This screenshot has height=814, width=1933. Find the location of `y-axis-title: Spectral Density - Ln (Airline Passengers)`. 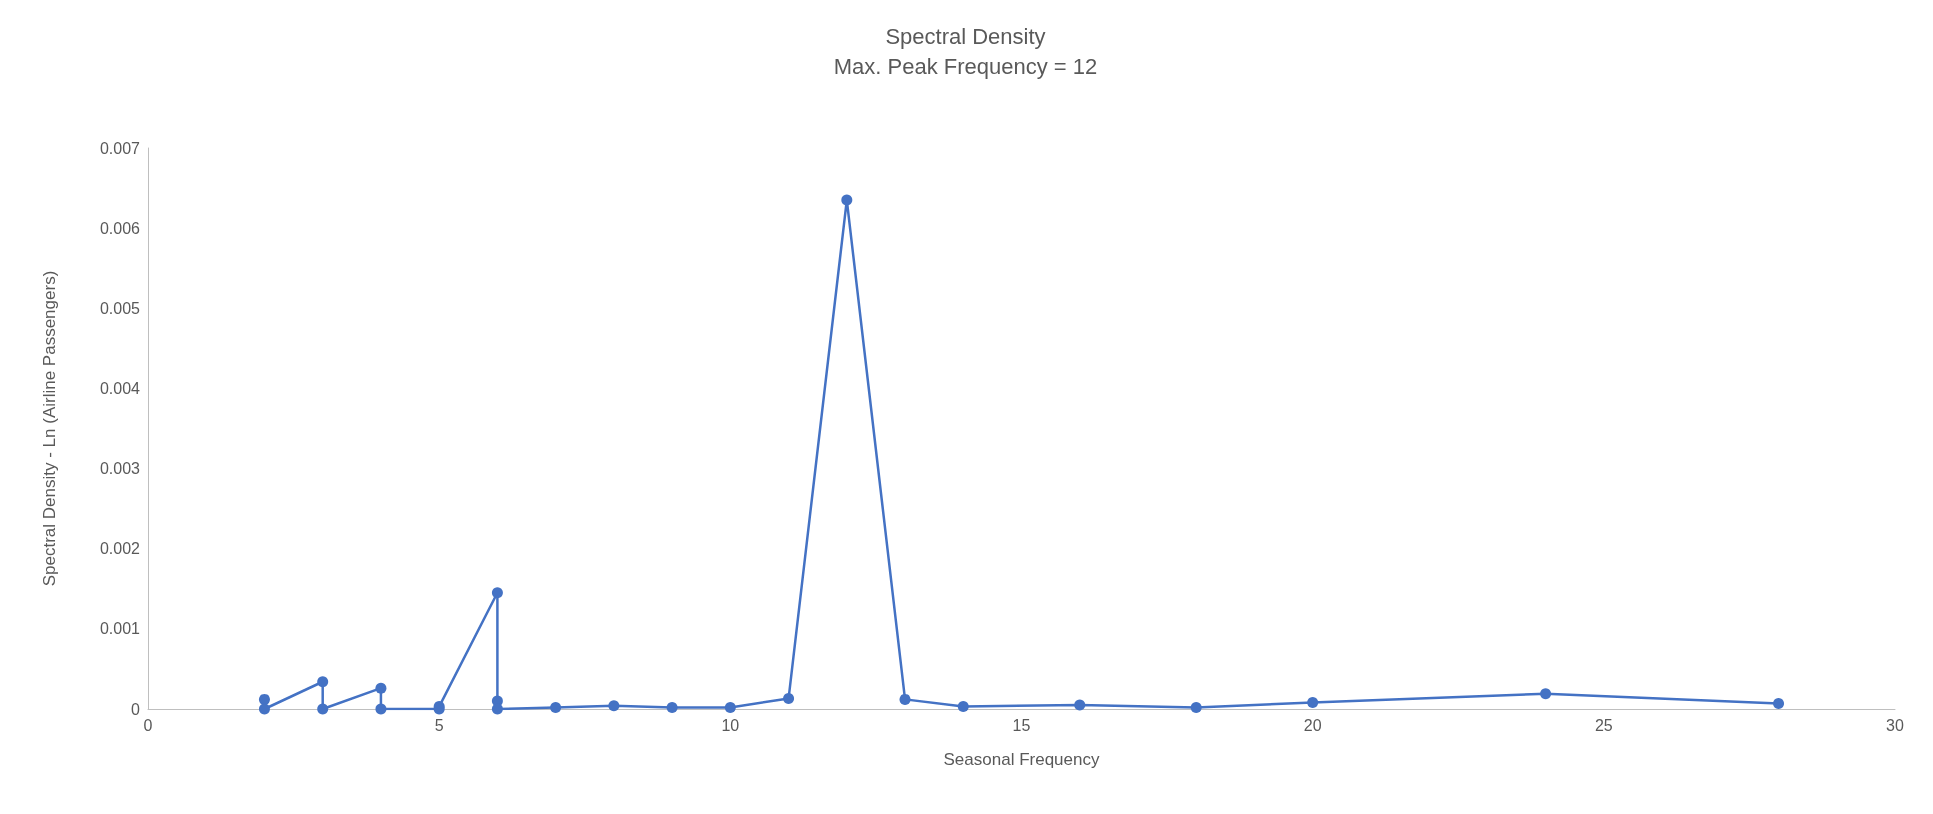

y-axis-title: Spectral Density - Ln (Airline Passengers) is located at coordinates (49, 428).